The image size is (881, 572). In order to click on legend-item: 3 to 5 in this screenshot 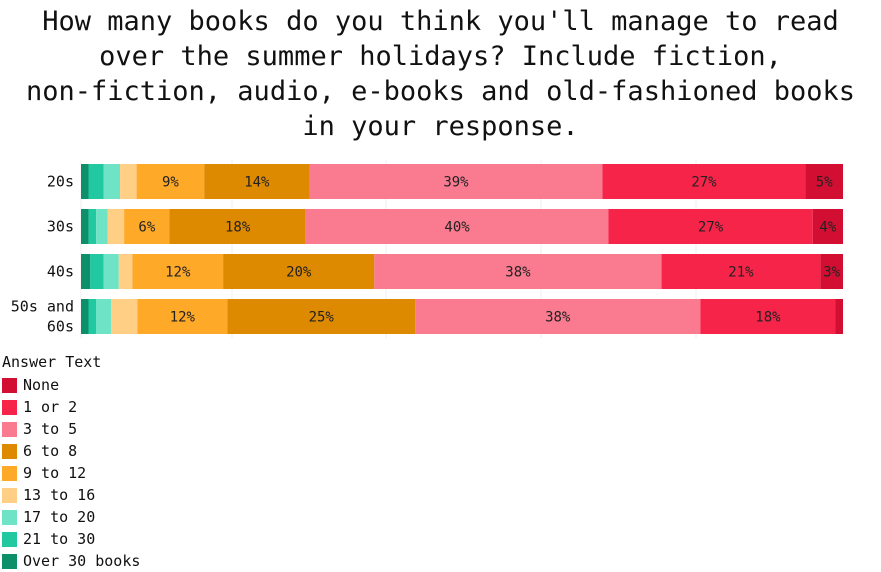, I will do `click(71, 429)`.